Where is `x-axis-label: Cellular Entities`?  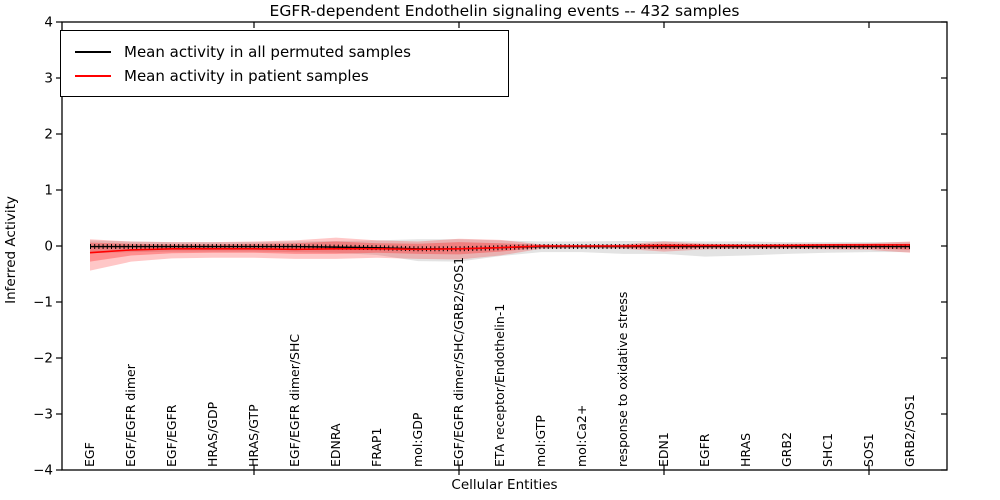
x-axis-label: Cellular Entities is located at coordinates (504, 485).